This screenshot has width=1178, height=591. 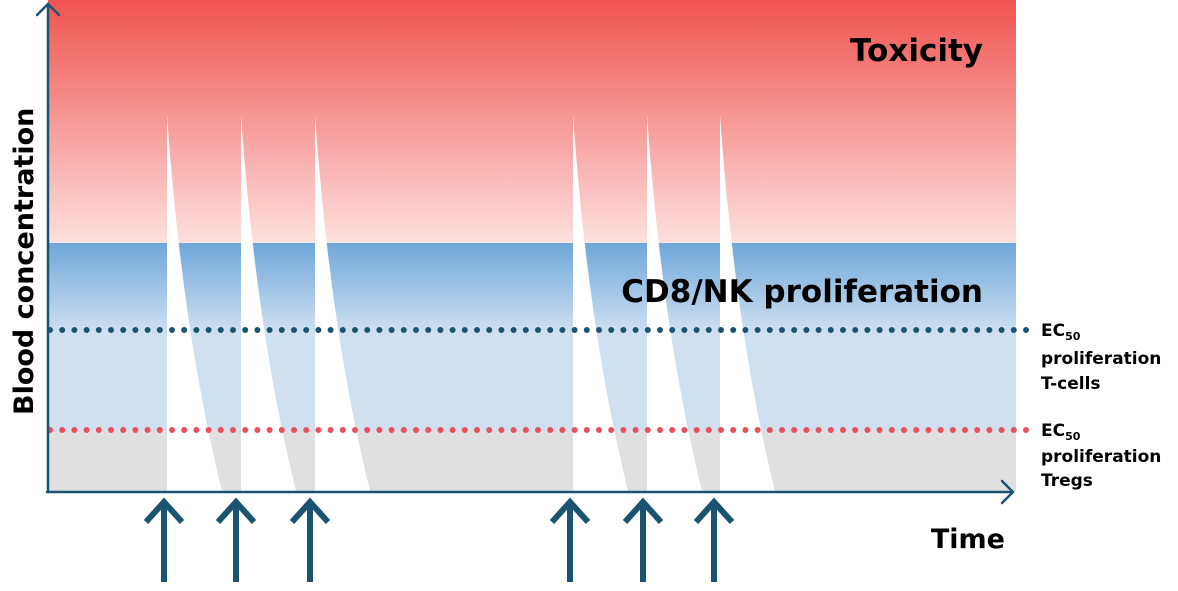 I want to click on ec50-tregs-line3: Tregs, so click(x=1067, y=481).